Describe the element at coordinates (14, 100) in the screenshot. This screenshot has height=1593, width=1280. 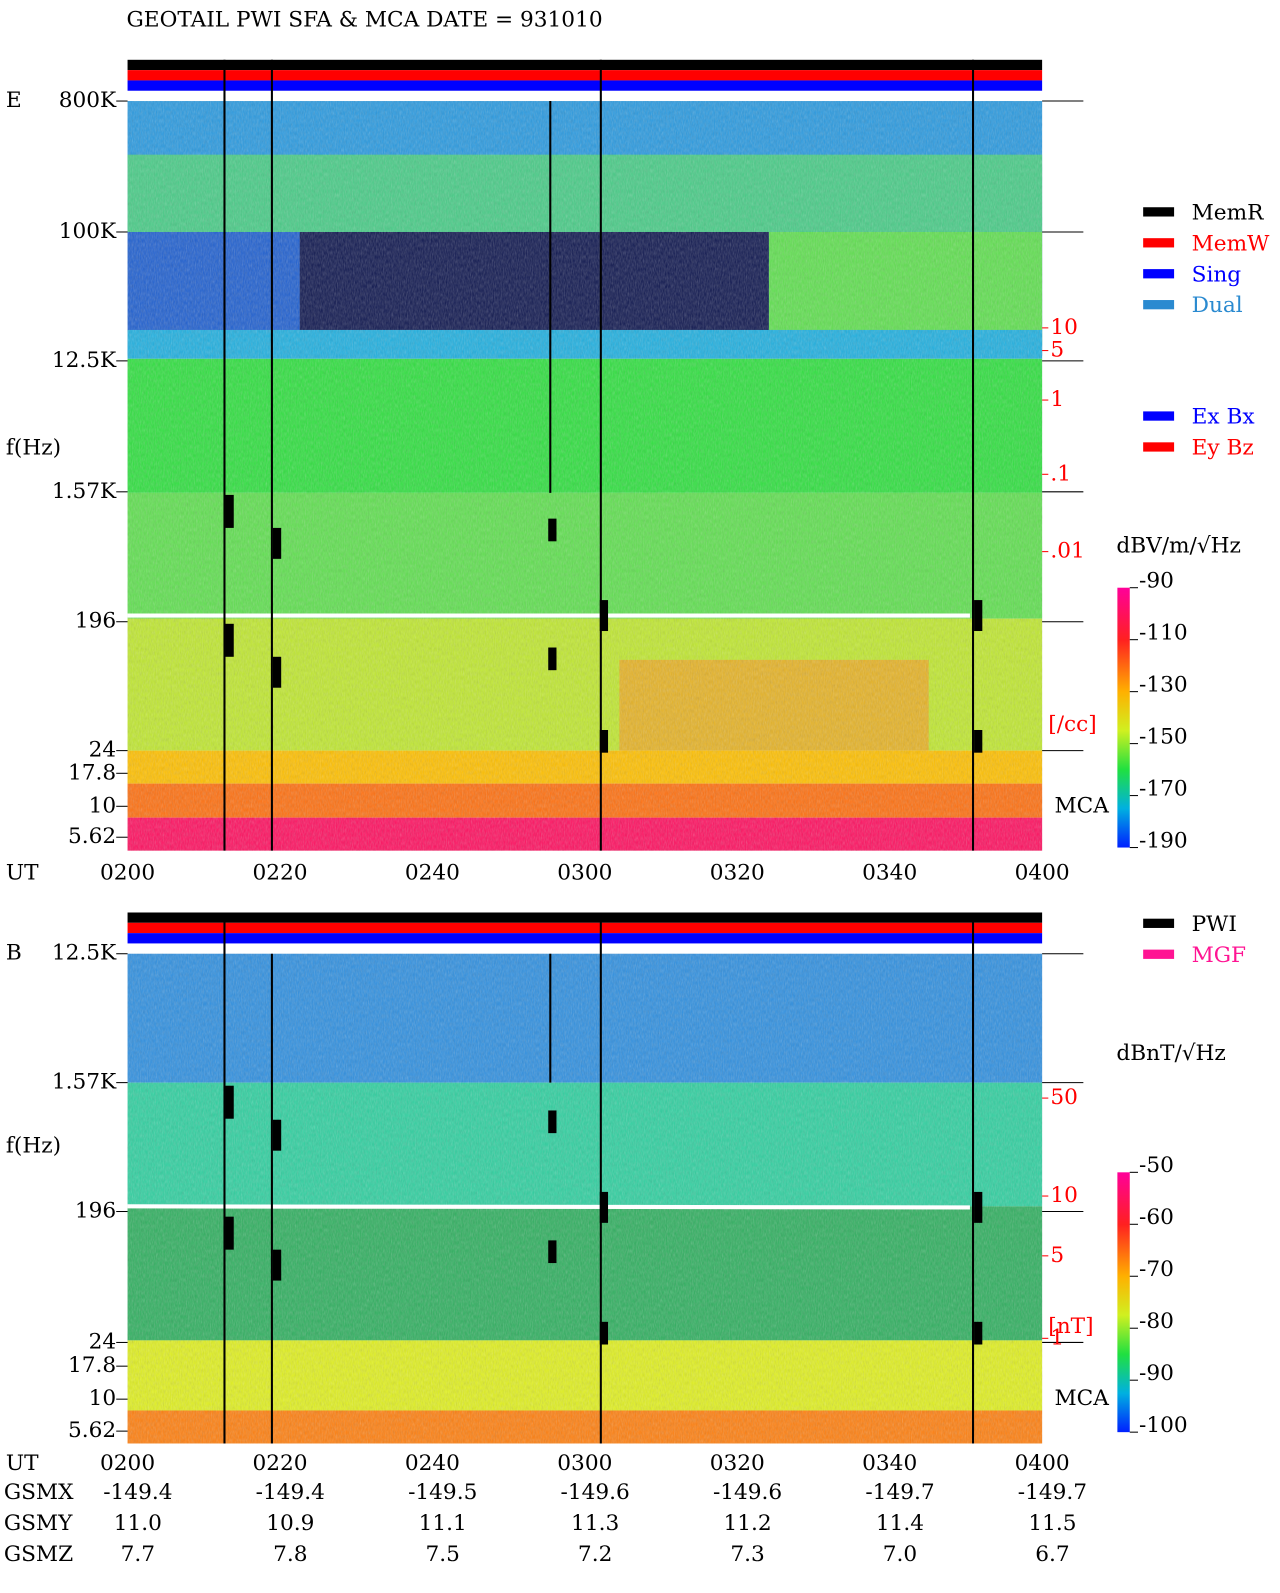
I see `panel-label: E` at that location.